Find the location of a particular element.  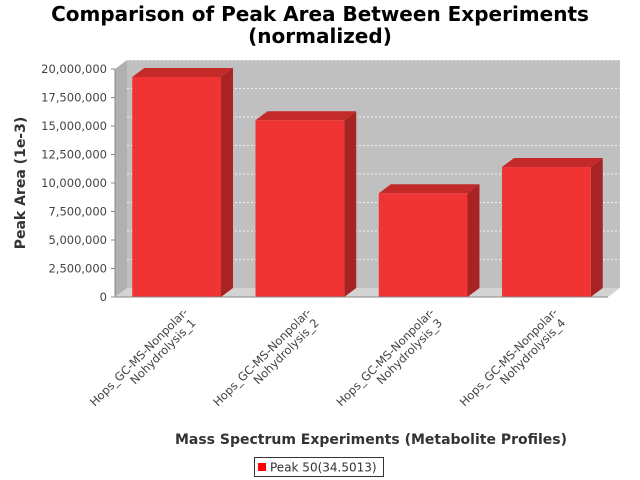

legend-label: Peak 50(34.5013) is located at coordinates (323, 468).